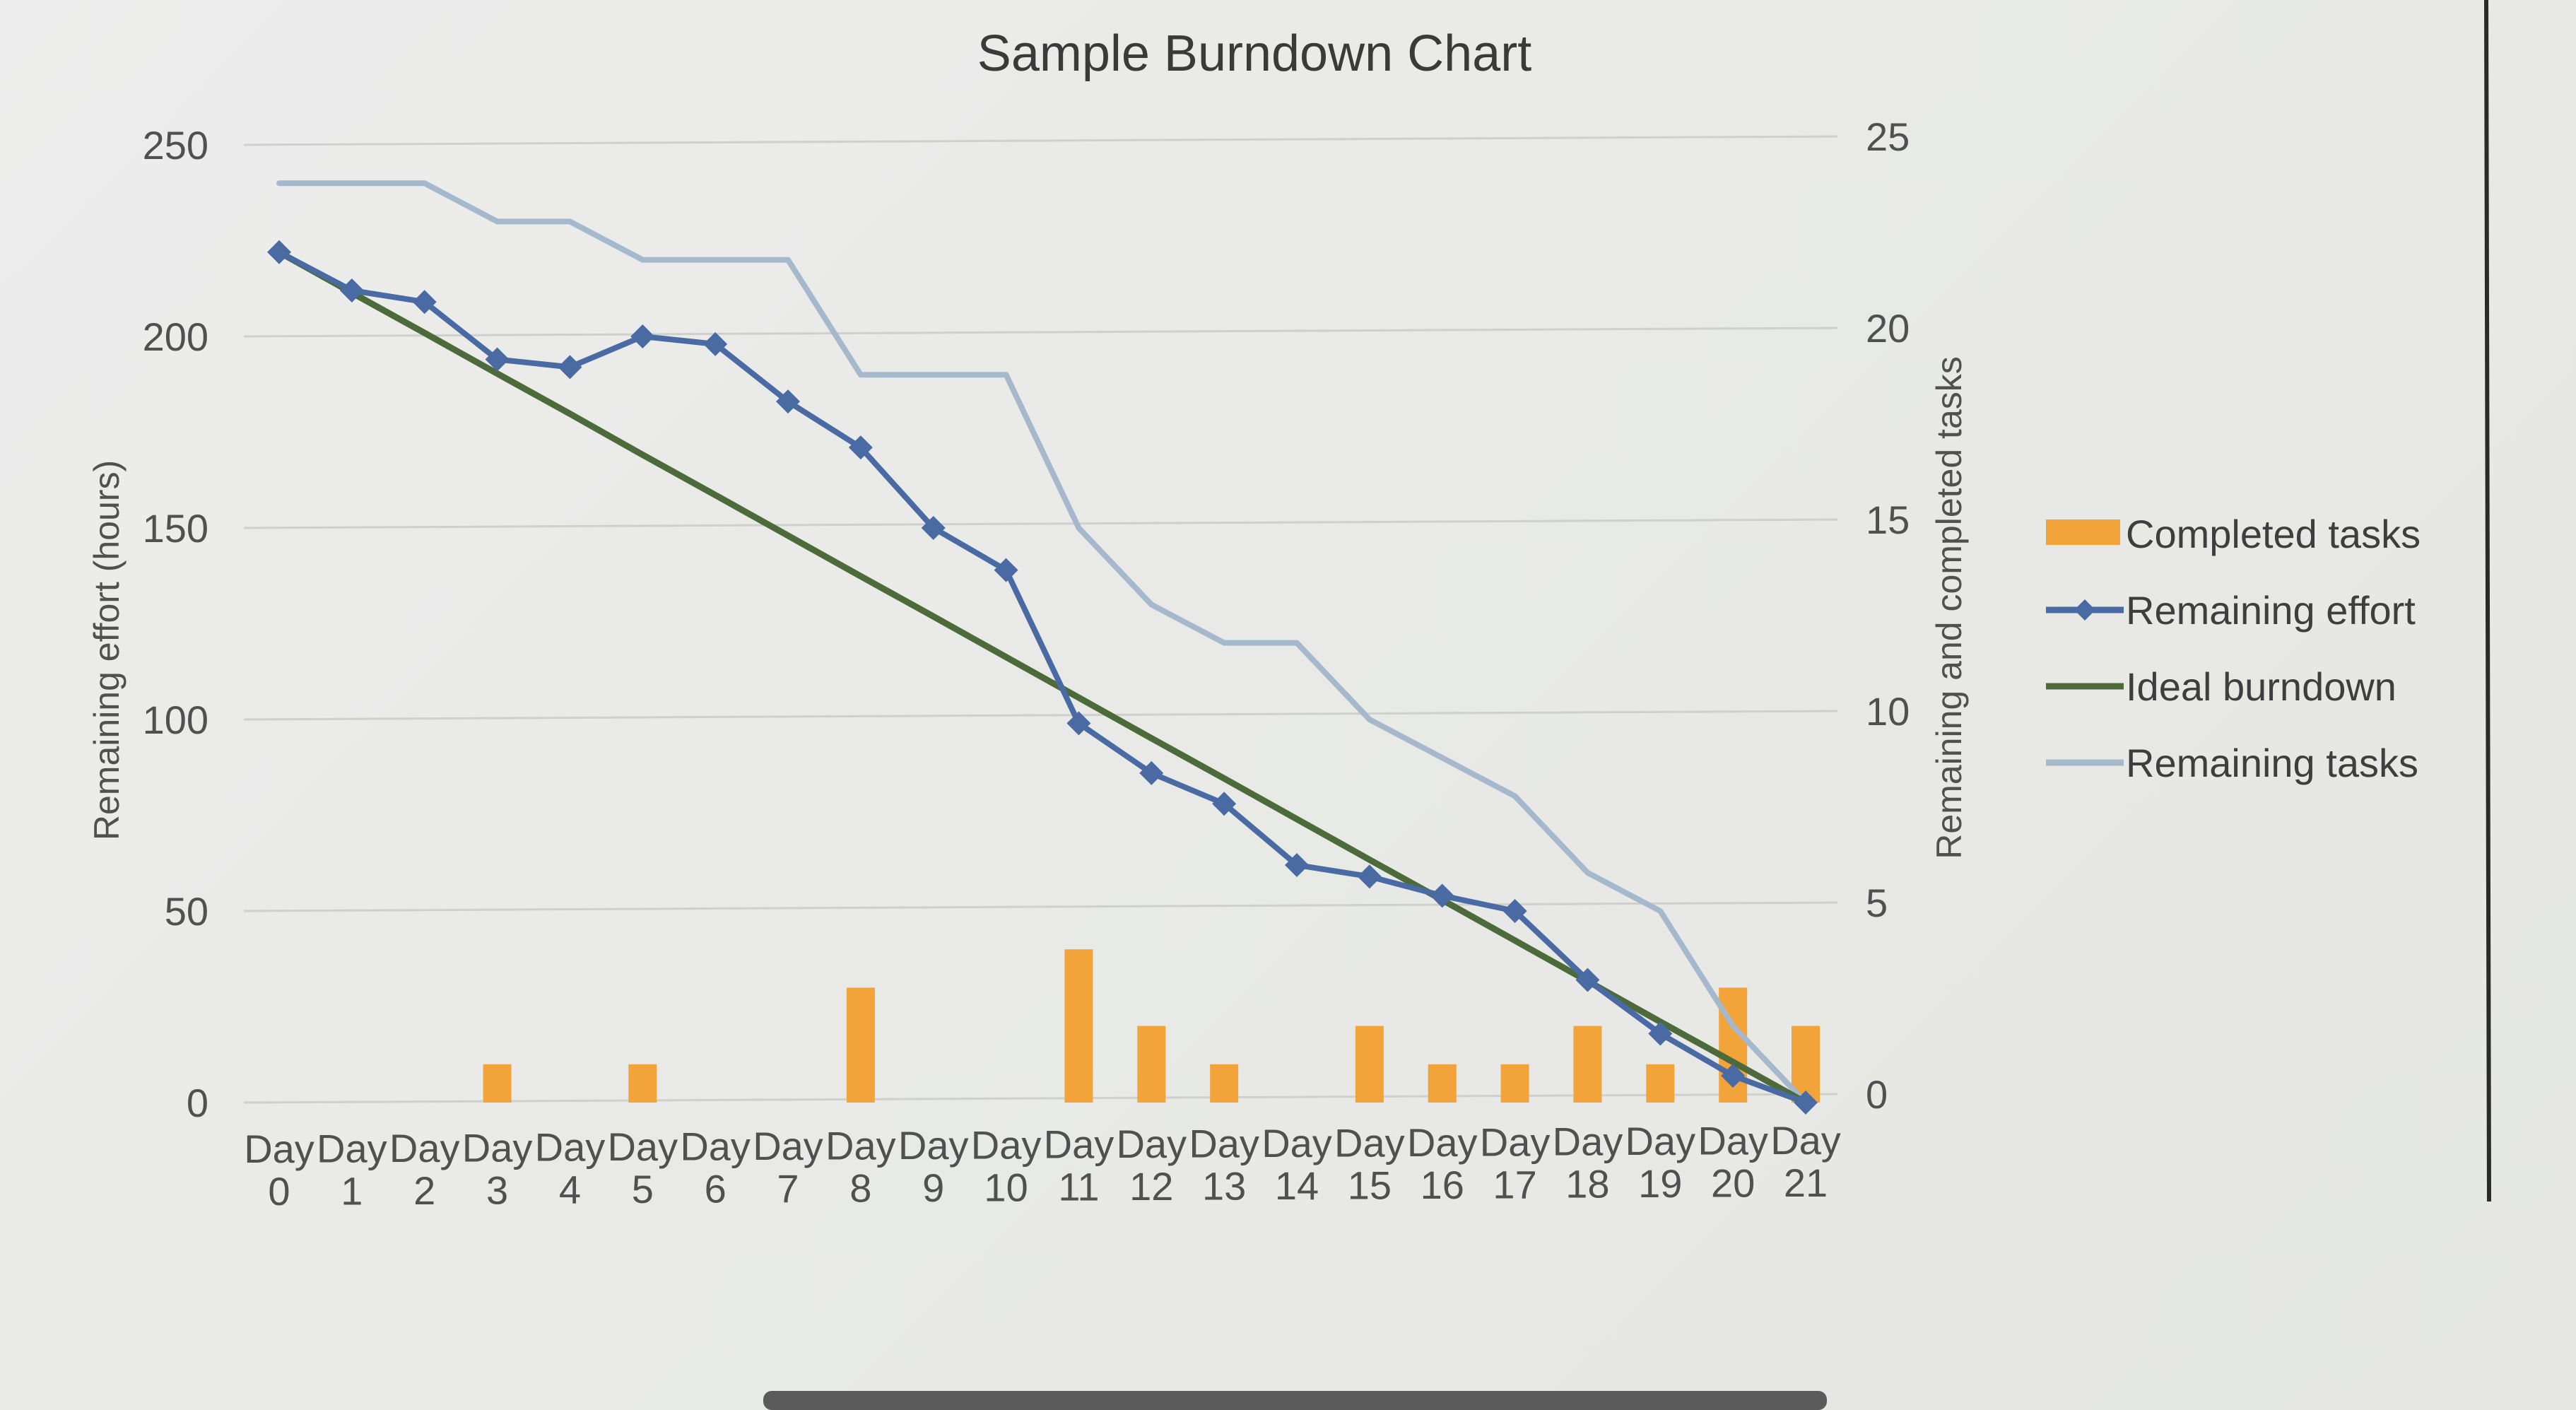 Image resolution: width=2576 pixels, height=1410 pixels. What do you see at coordinates (1733, 1183) in the screenshot?
I see `x-tick-label-number: 20` at bounding box center [1733, 1183].